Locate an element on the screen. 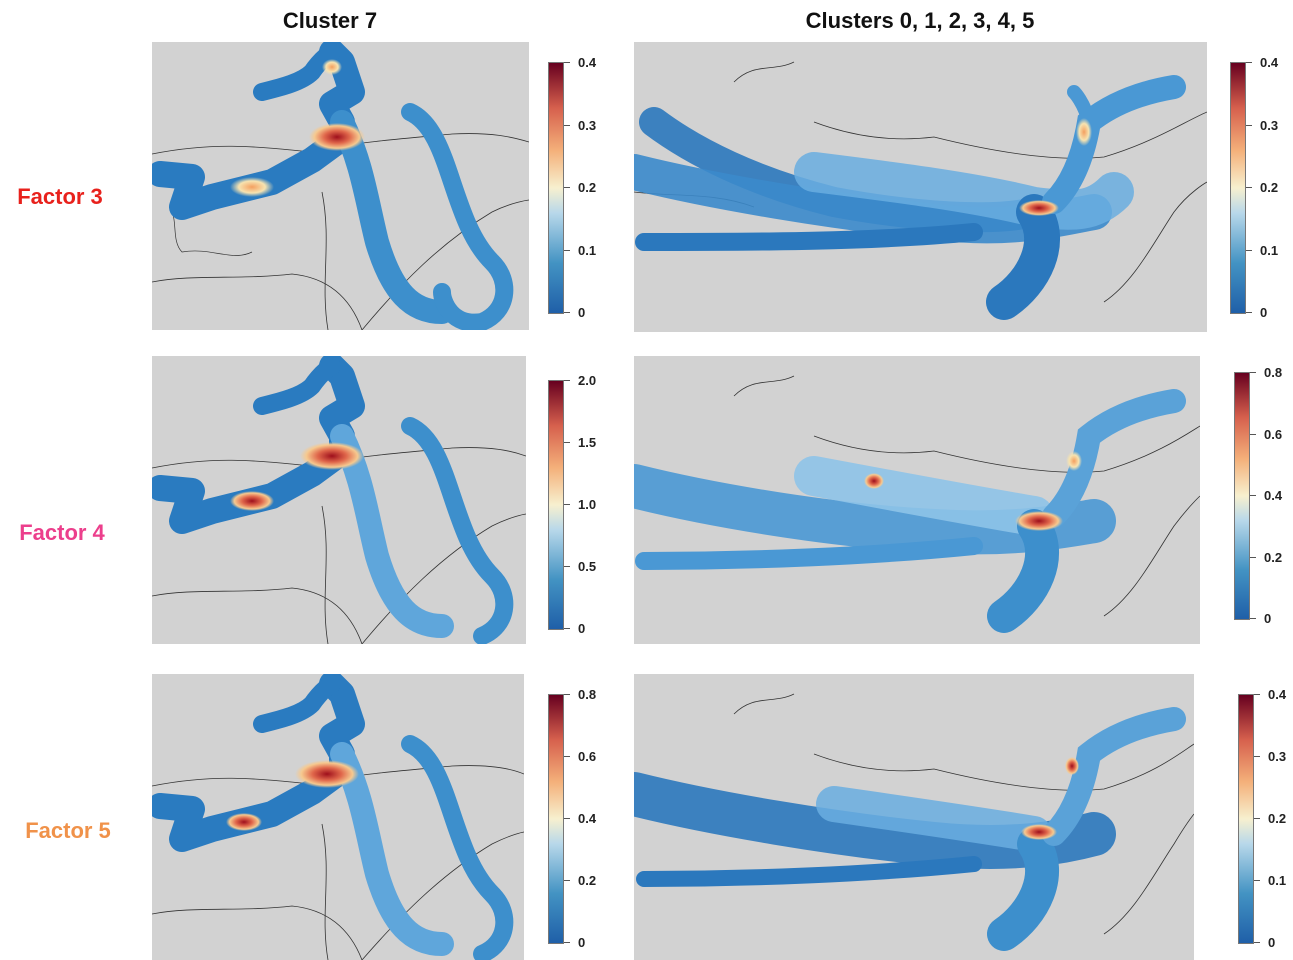 The height and width of the screenshot is (960, 1293). map-clusters0-5-factor5 is located at coordinates (914, 817).